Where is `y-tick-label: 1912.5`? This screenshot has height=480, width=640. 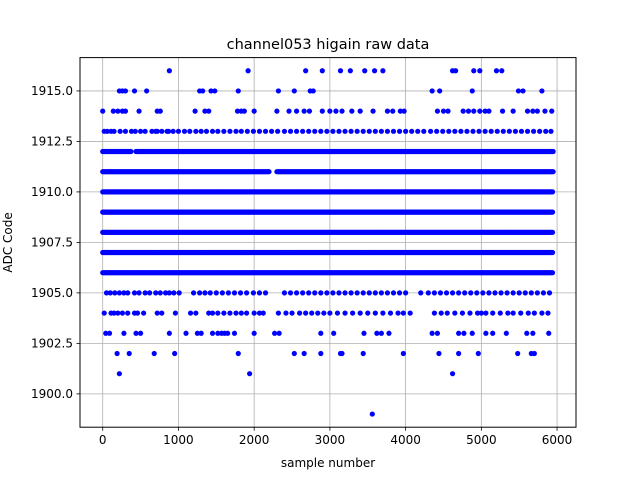
y-tick-label: 1912.5 is located at coordinates (52, 142).